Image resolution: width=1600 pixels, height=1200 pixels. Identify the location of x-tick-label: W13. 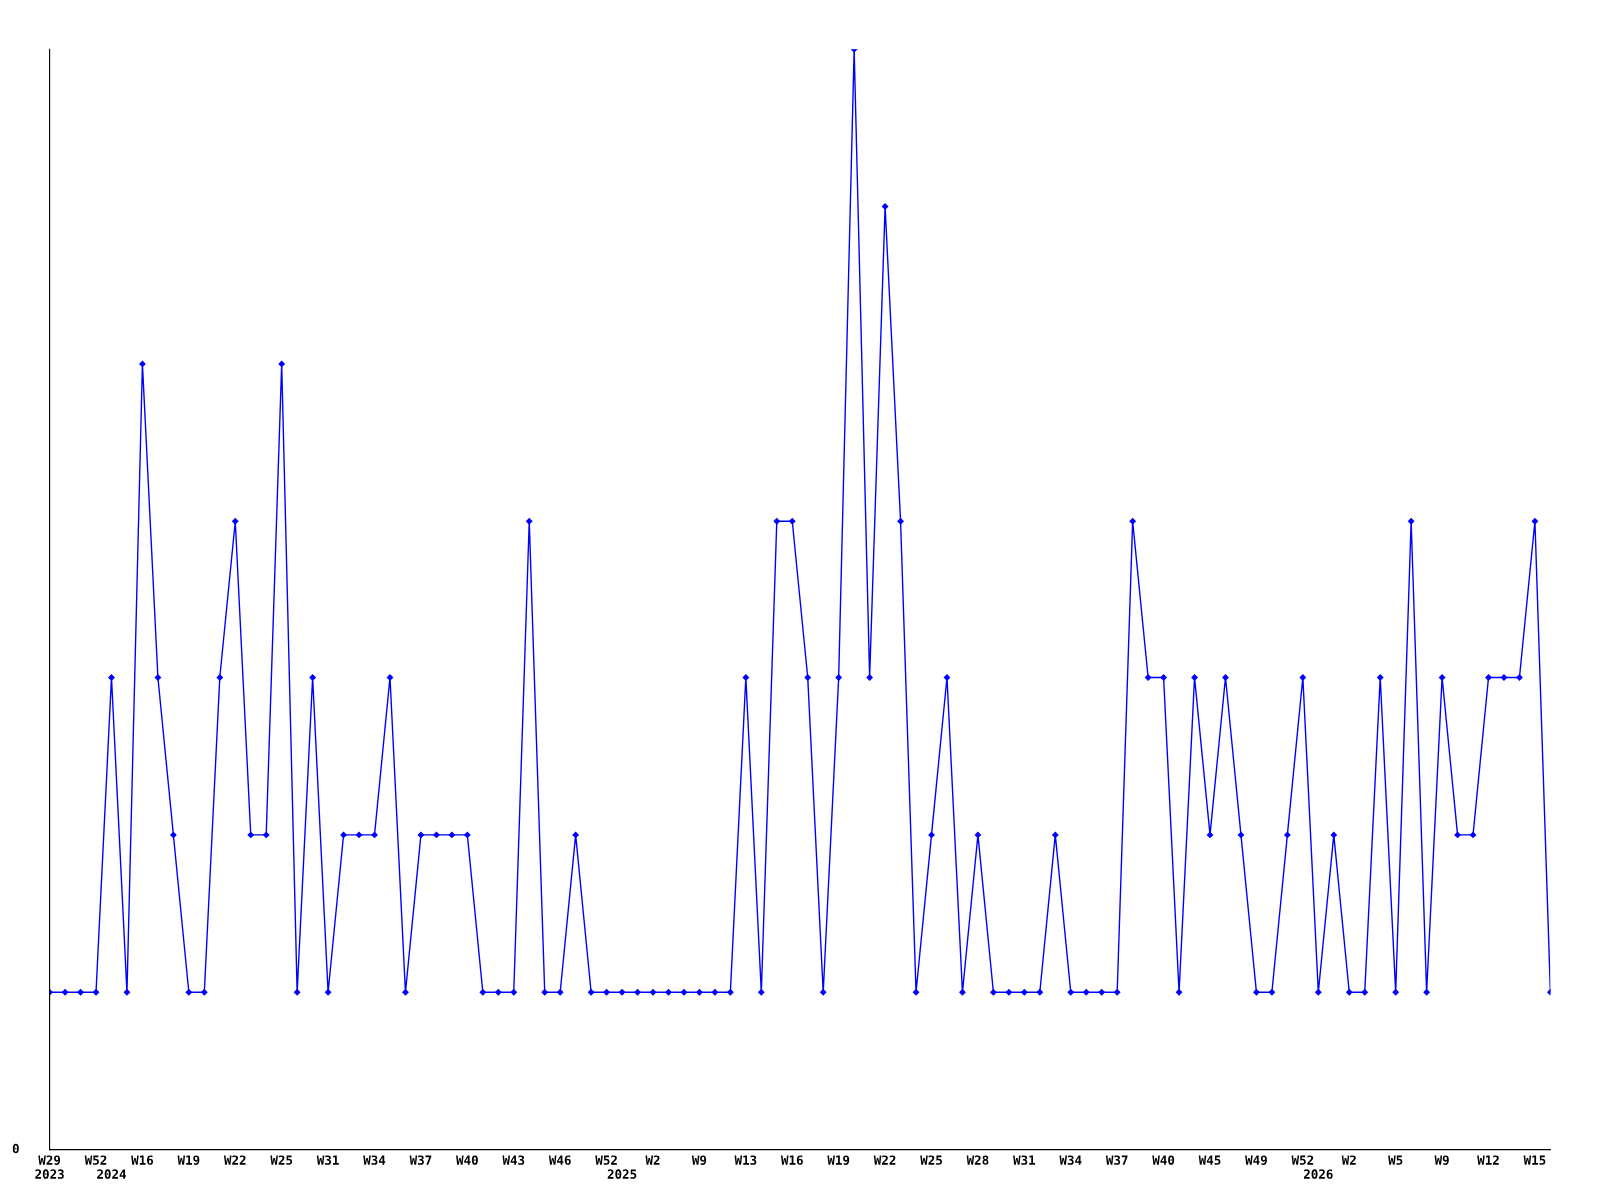
(745, 1160).